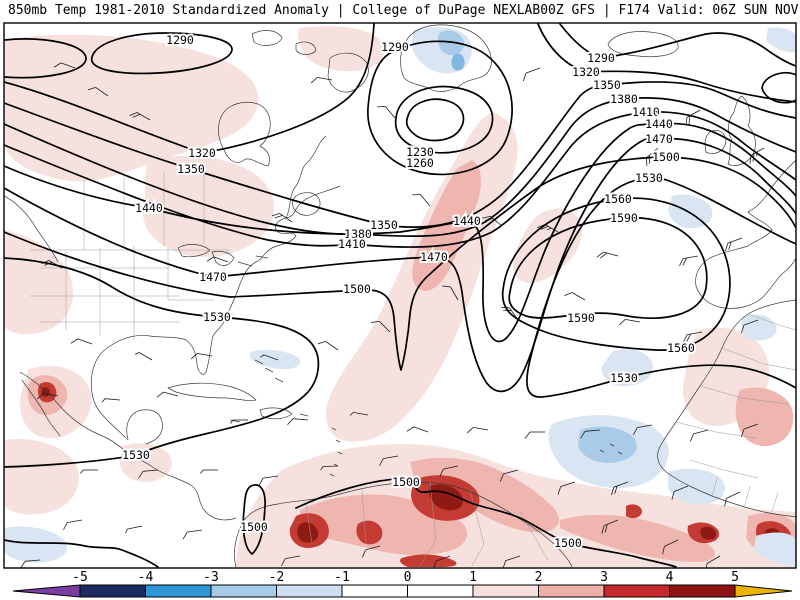 Image resolution: width=800 pixels, height=600 pixels. I want to click on colorbar-tick: 0, so click(408, 577).